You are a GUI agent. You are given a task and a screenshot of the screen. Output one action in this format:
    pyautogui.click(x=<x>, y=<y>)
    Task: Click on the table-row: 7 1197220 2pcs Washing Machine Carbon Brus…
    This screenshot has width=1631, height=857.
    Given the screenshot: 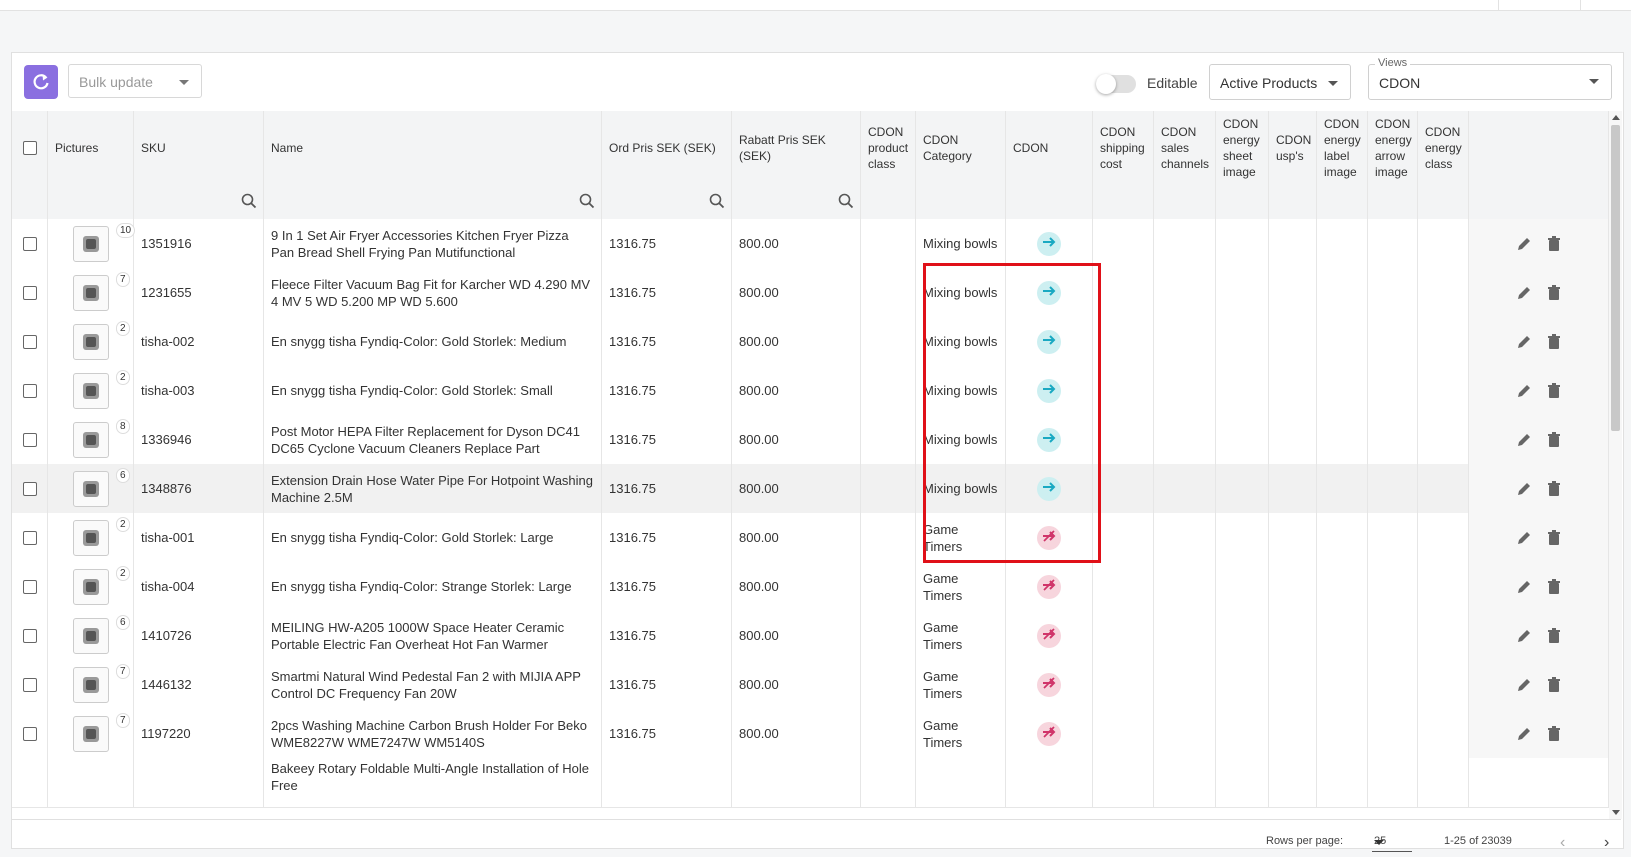 What is the action you would take?
    pyautogui.click(x=810, y=734)
    